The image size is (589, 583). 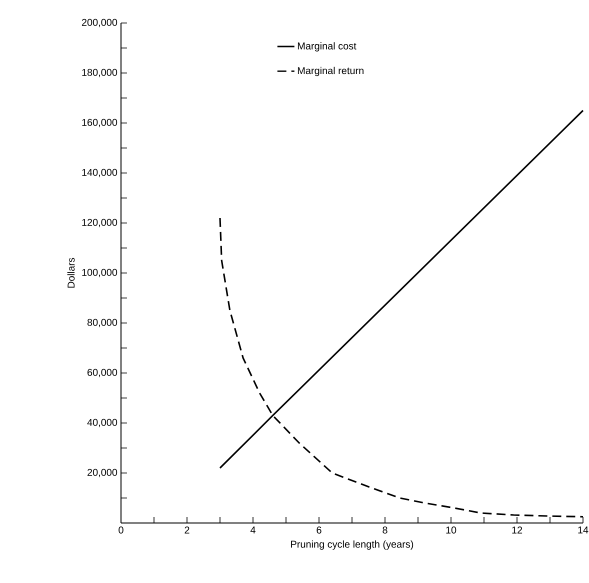 What do you see at coordinates (583, 530) in the screenshot?
I see `x-tick-label: 14` at bounding box center [583, 530].